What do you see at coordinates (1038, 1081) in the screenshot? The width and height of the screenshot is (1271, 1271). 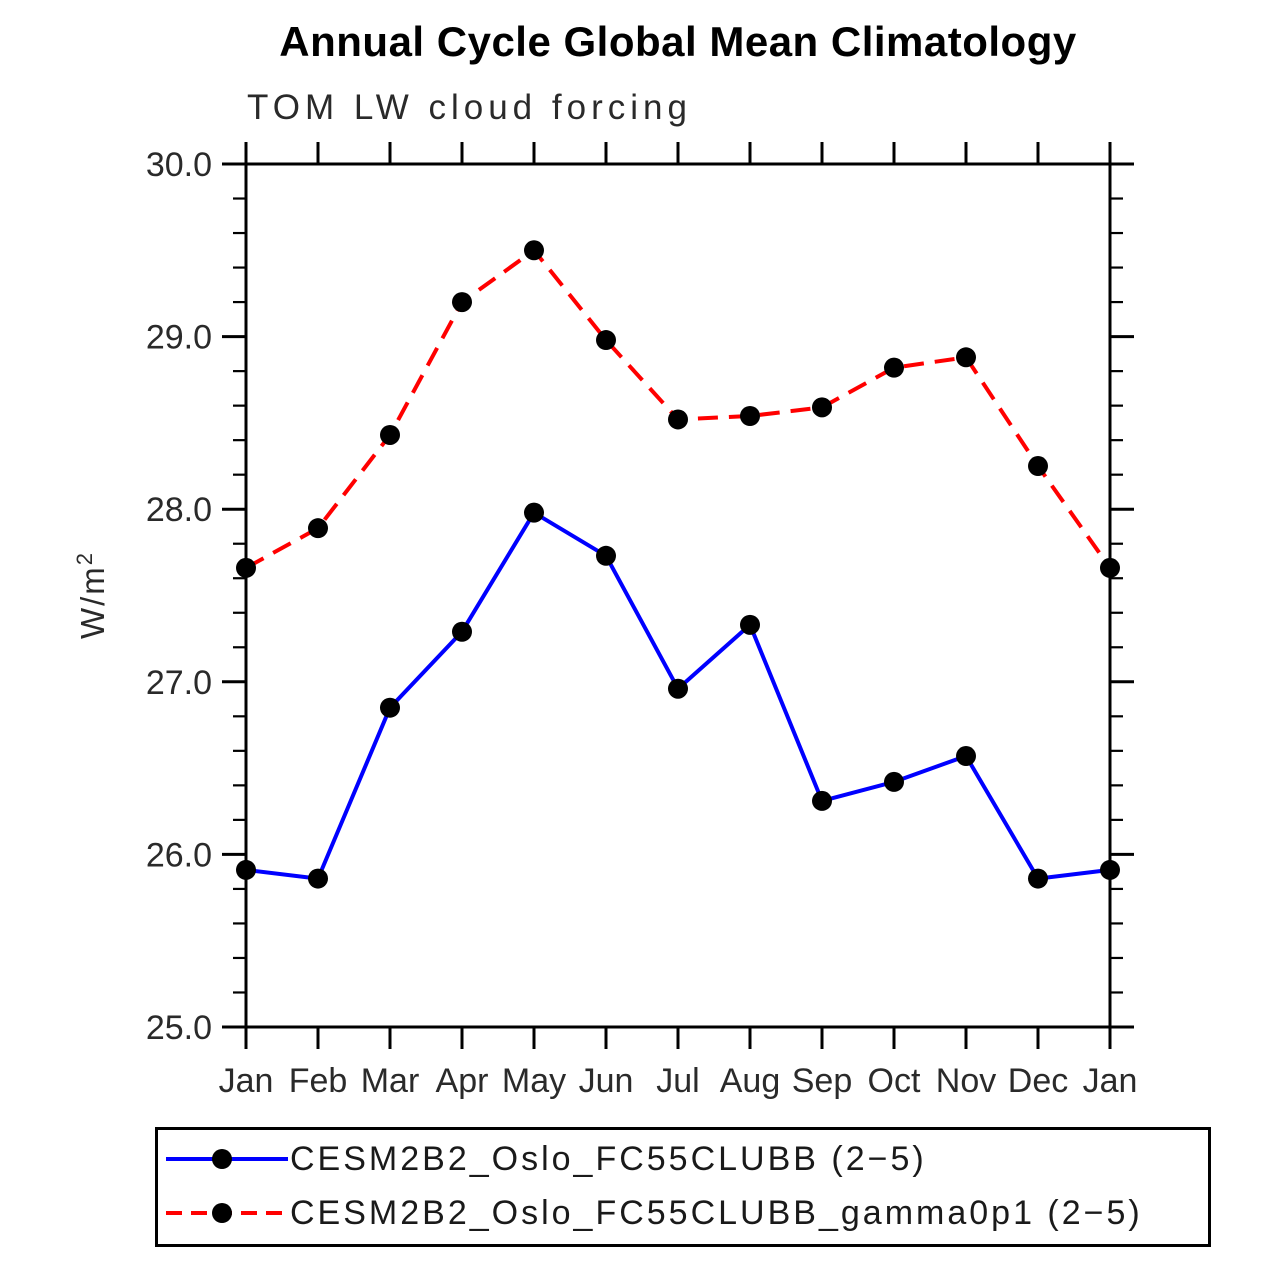 I see `x-axis-tick-label: Dec` at bounding box center [1038, 1081].